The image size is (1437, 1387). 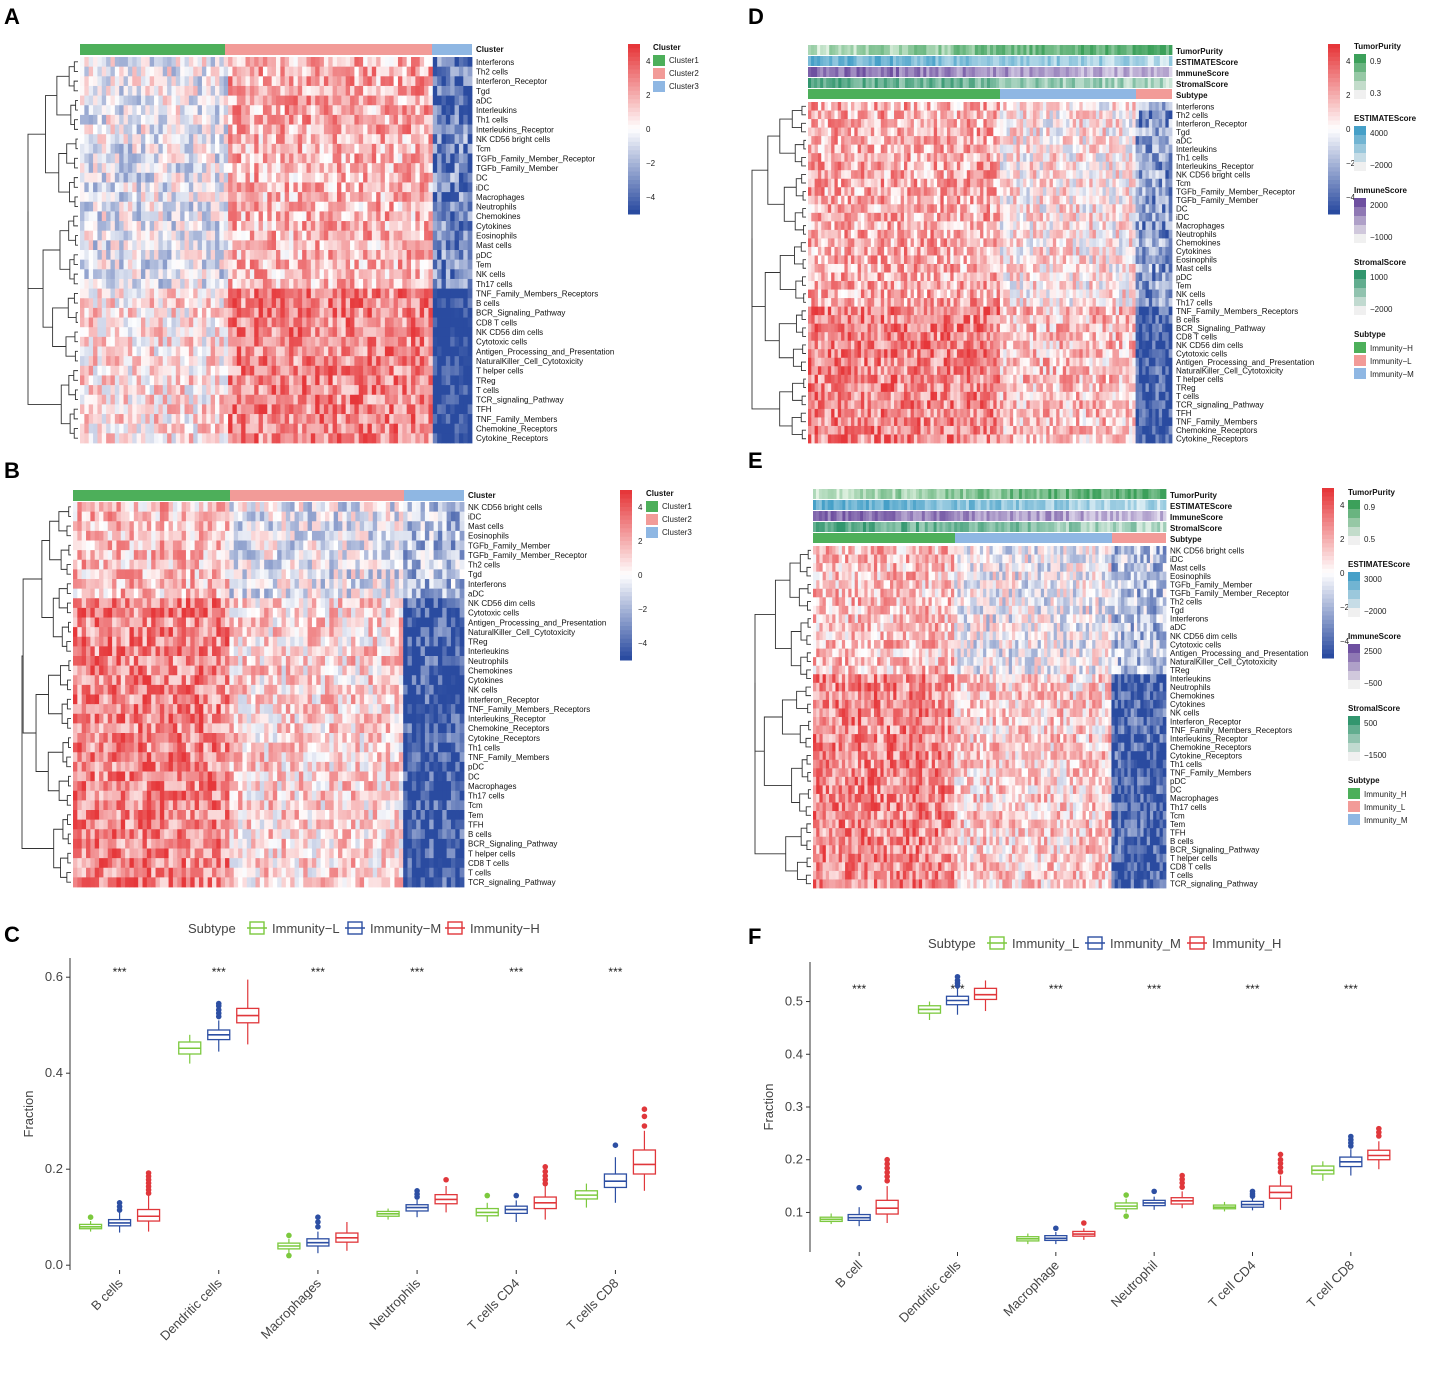 What do you see at coordinates (490, 274) in the screenshot?
I see `heatmap-row-label: NK cells` at bounding box center [490, 274].